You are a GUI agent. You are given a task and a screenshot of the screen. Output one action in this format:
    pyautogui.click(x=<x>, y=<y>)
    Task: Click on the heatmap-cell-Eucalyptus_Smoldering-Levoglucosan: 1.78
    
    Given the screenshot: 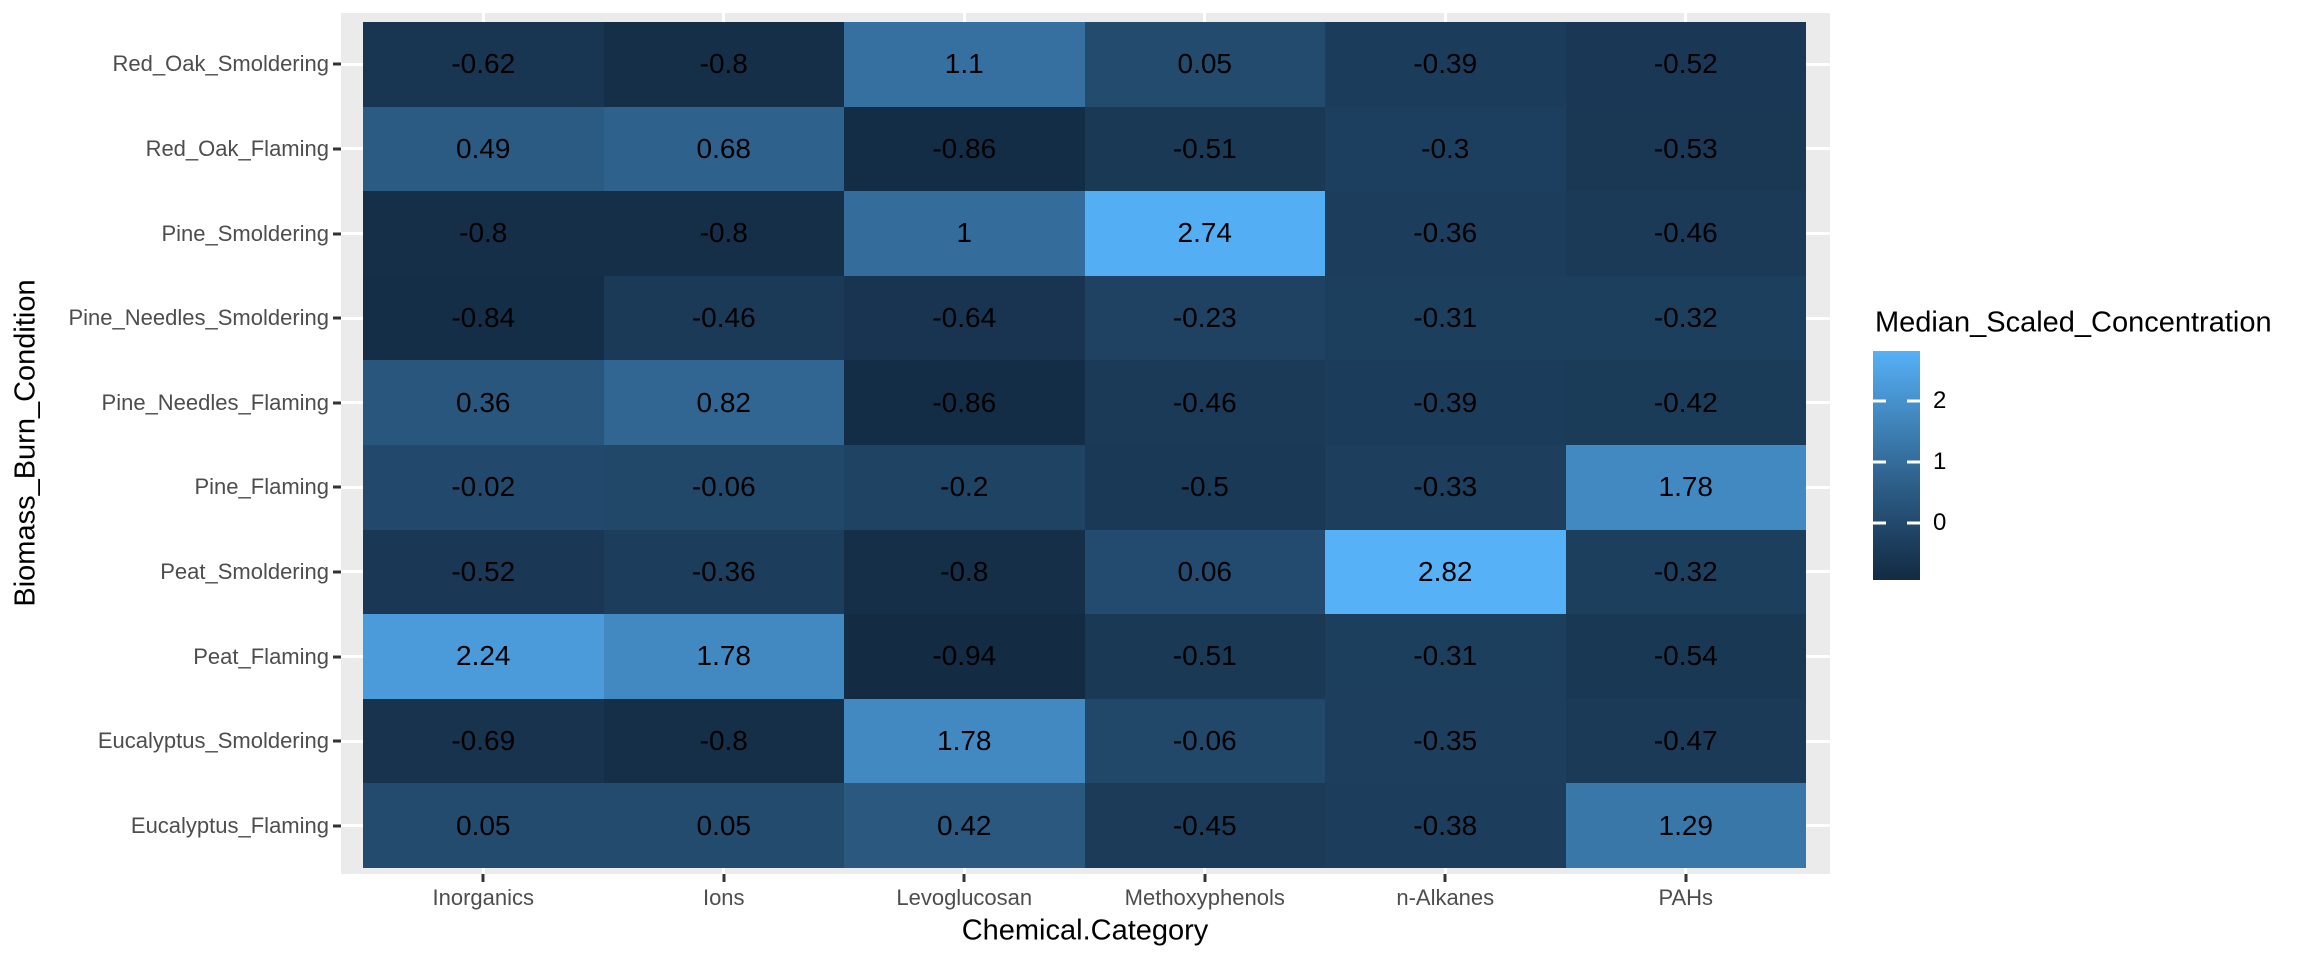 What is the action you would take?
    pyautogui.click(x=964, y=741)
    